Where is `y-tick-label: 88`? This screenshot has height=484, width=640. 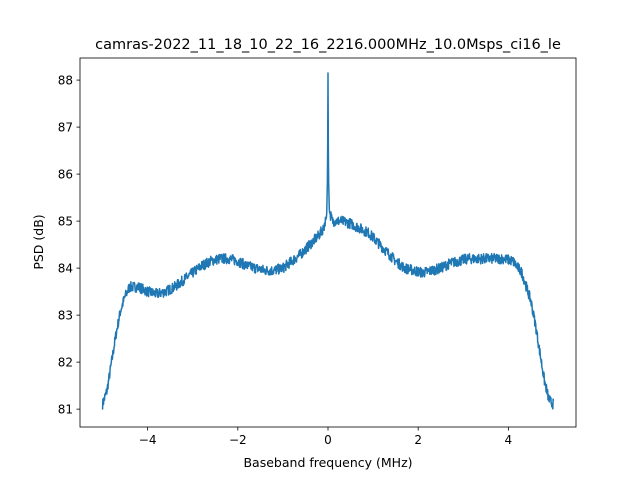 y-tick-label: 88 is located at coordinates (65, 81).